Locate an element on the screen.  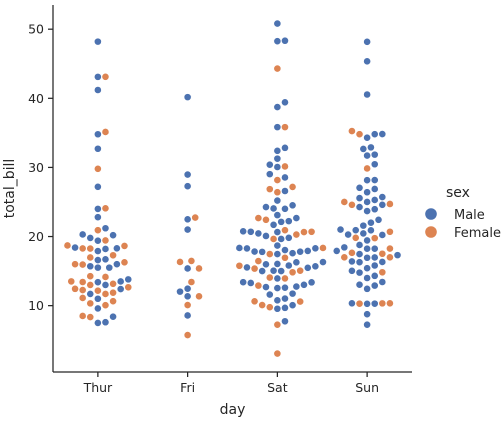
legend-label-female: Female is located at coordinates (477, 233).